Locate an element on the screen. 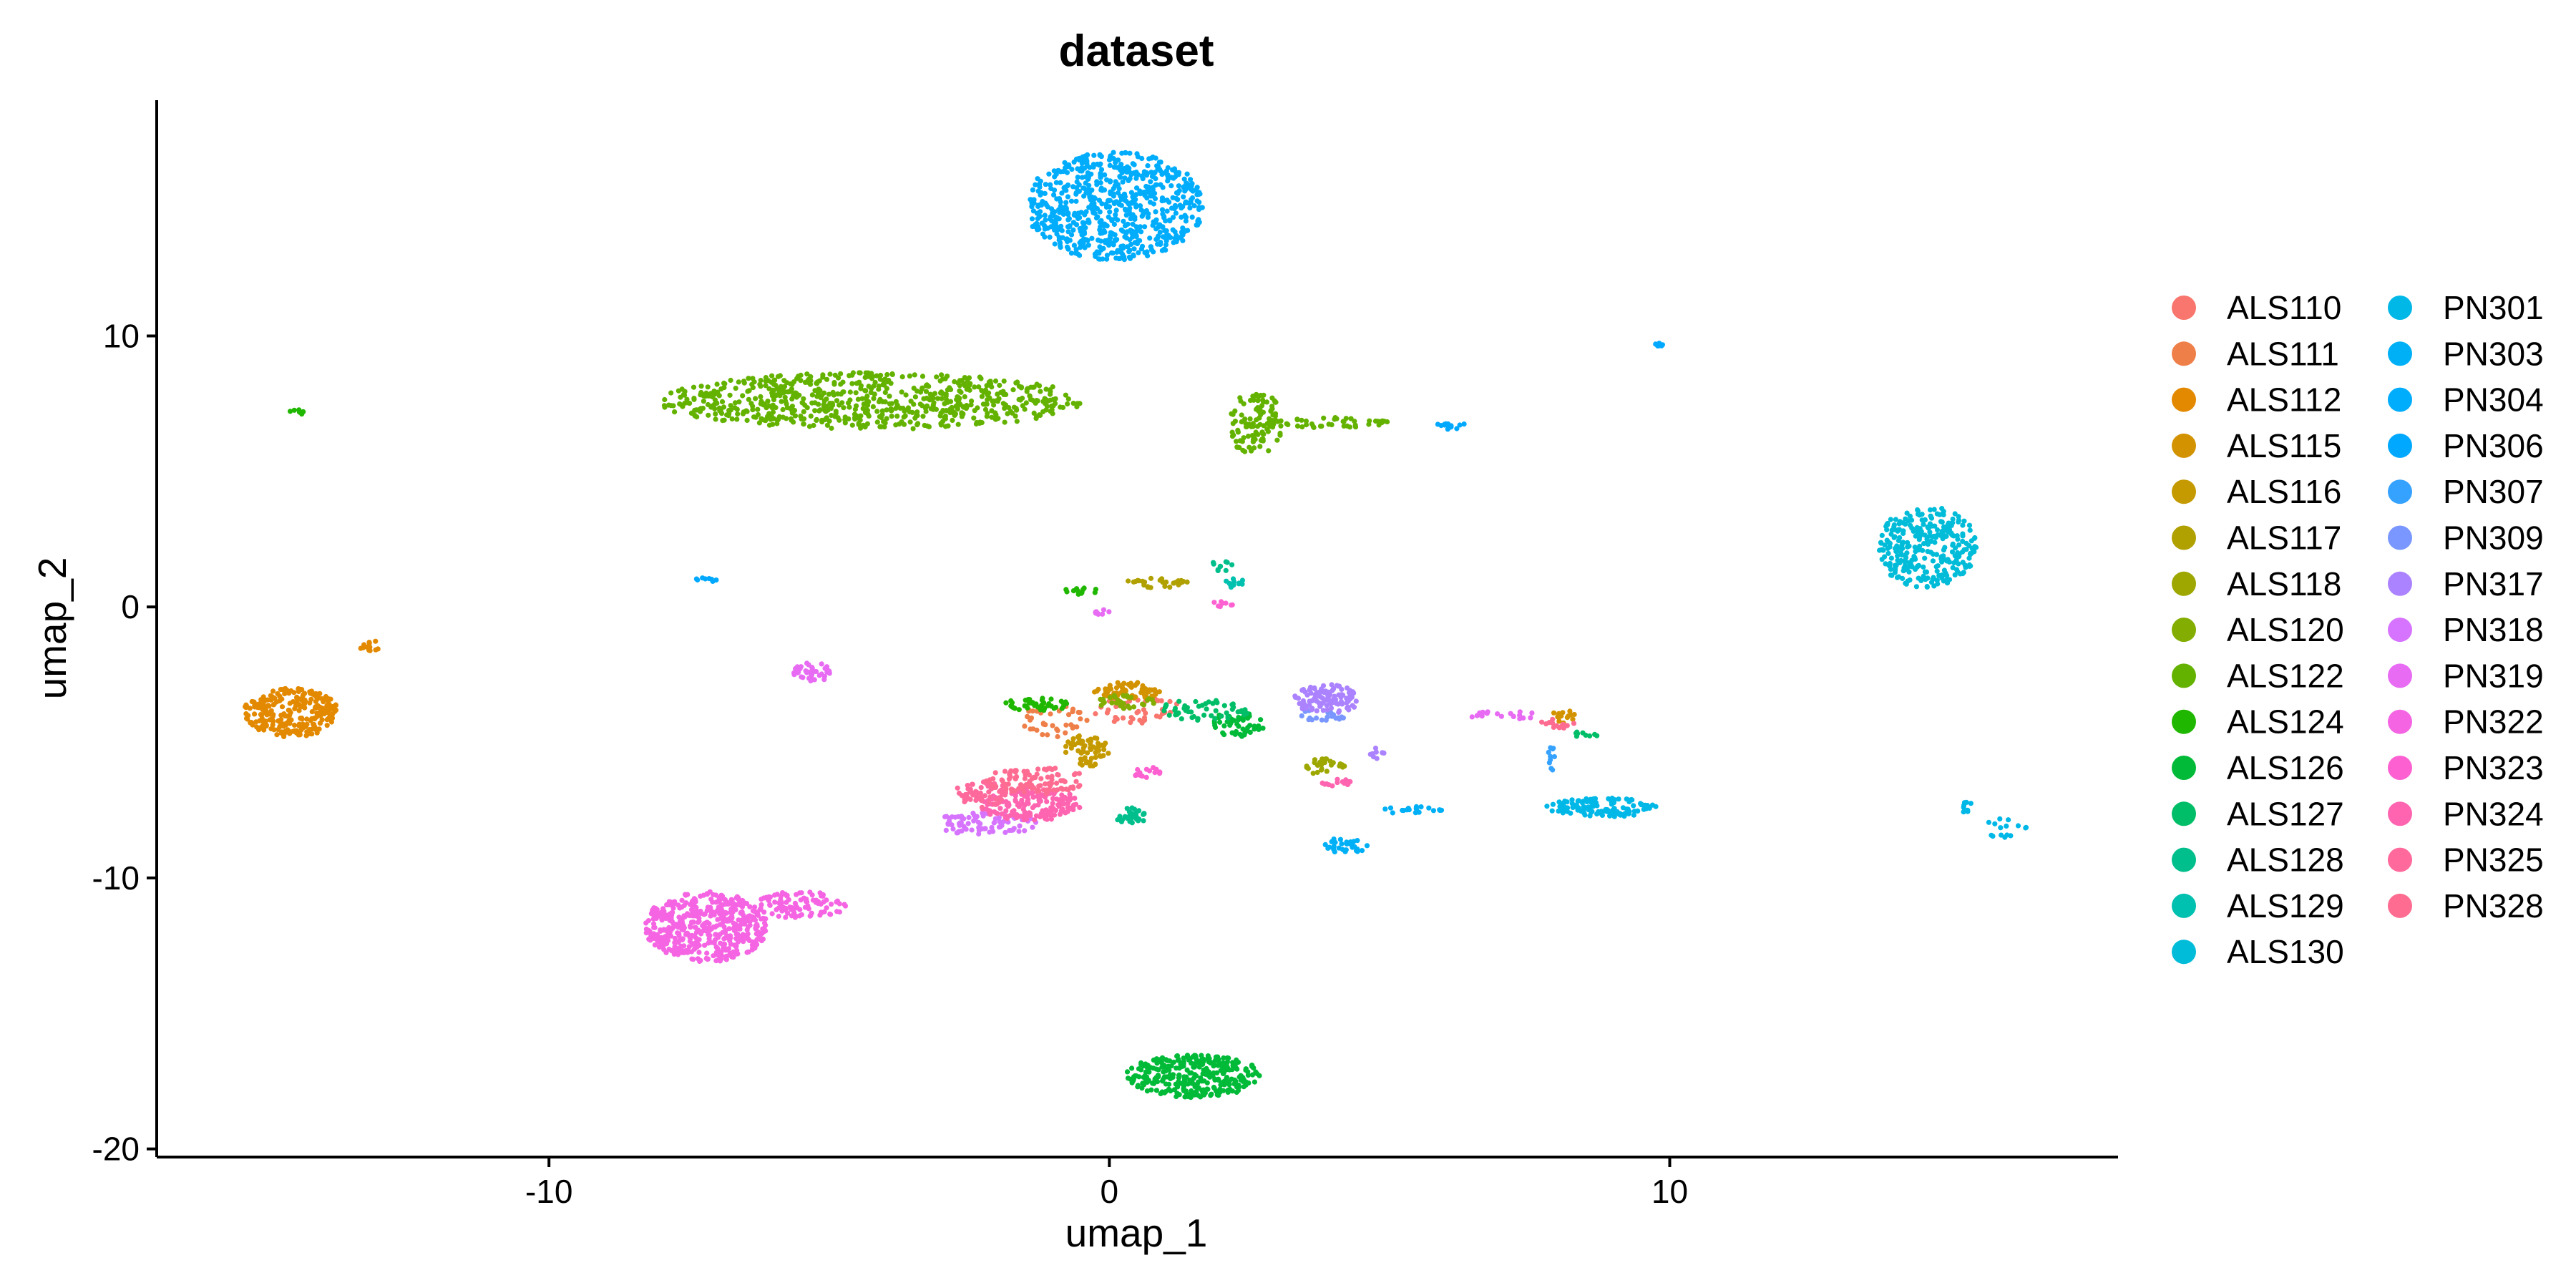  legend-item: PN323 is located at coordinates (2466, 767).